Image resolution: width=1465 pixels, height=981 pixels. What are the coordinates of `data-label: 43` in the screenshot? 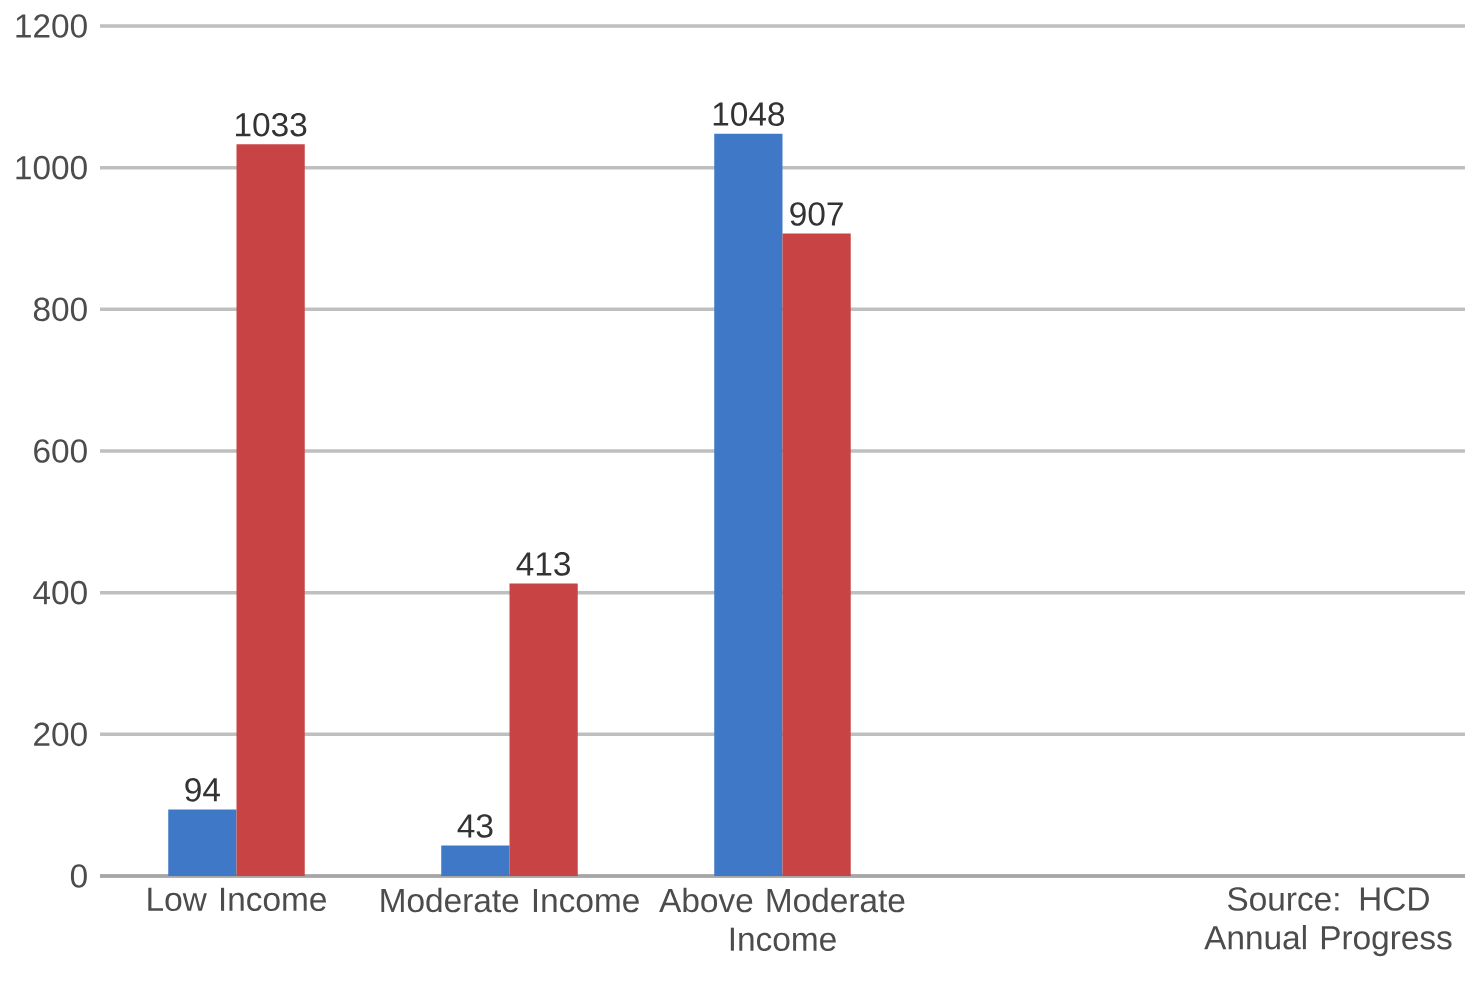 It's located at (475, 826).